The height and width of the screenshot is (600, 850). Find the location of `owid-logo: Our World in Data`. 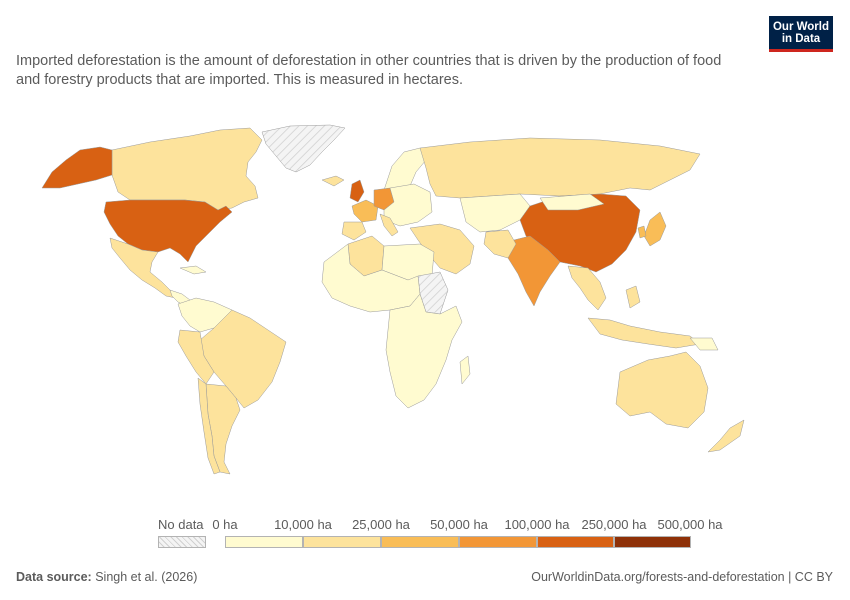

owid-logo: Our World in Data is located at coordinates (801, 34).